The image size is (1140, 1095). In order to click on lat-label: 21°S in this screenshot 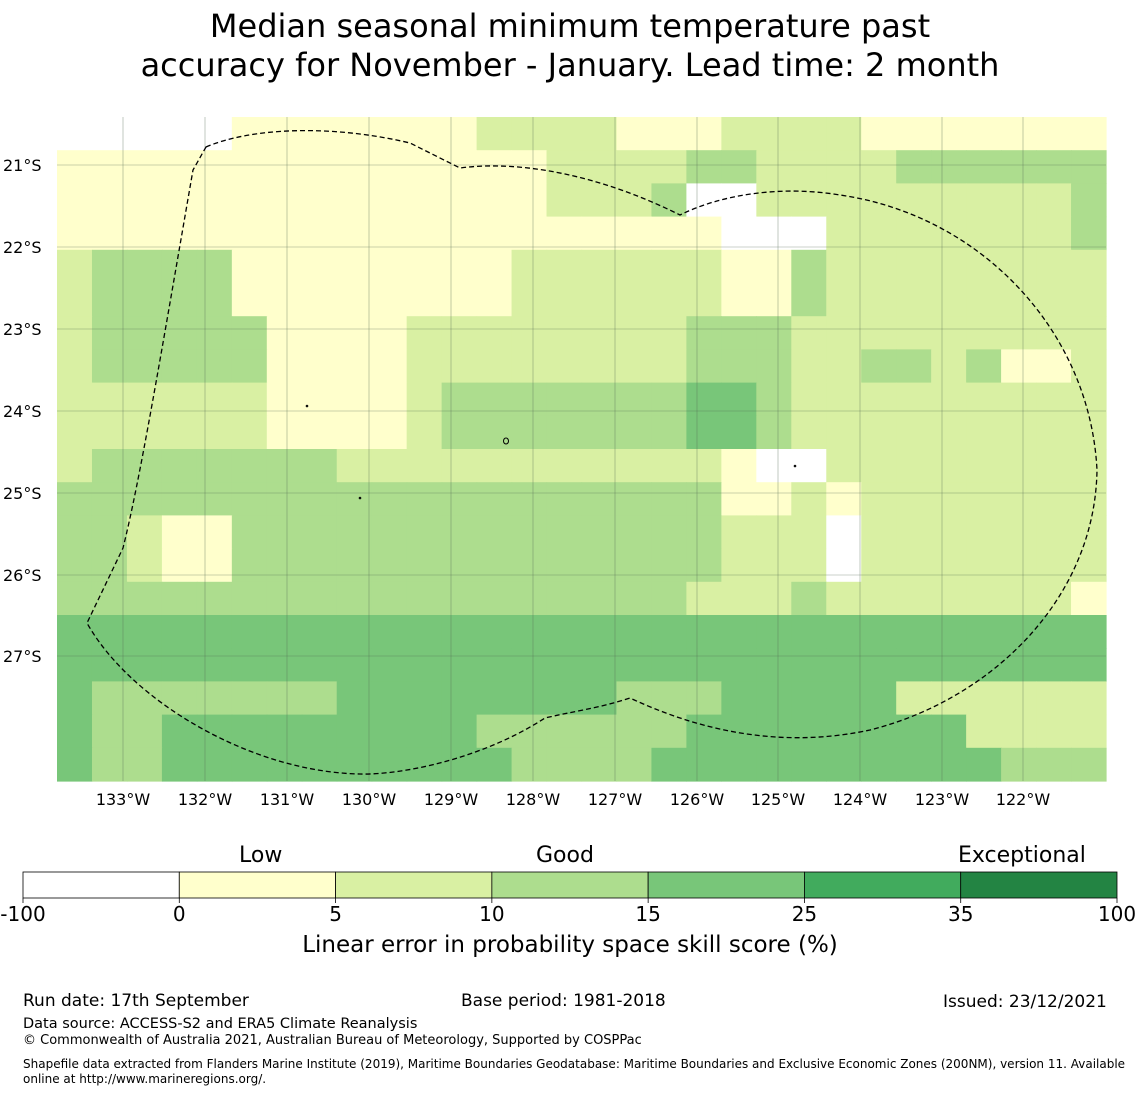, I will do `click(22, 165)`.